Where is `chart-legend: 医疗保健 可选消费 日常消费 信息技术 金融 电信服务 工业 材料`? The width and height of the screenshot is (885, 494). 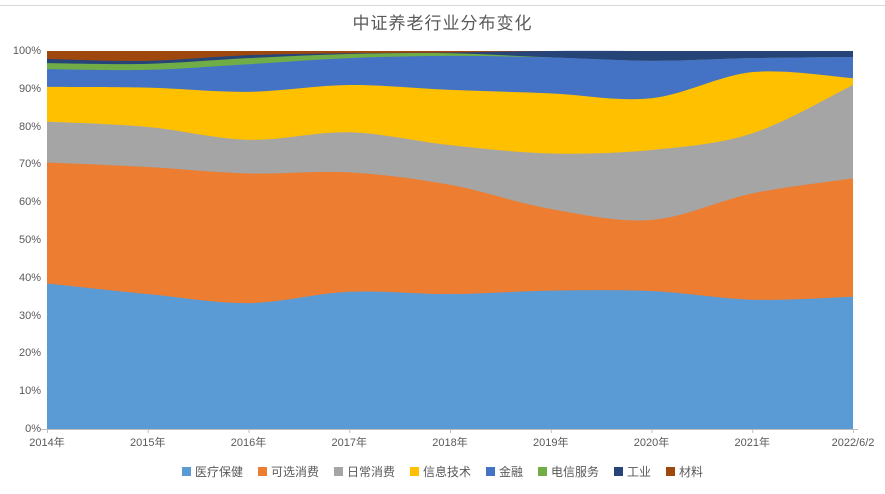
chart-legend: 医疗保健 可选消费 日常消费 信息技术 金融 电信服务 工业 材料 is located at coordinates (442, 471).